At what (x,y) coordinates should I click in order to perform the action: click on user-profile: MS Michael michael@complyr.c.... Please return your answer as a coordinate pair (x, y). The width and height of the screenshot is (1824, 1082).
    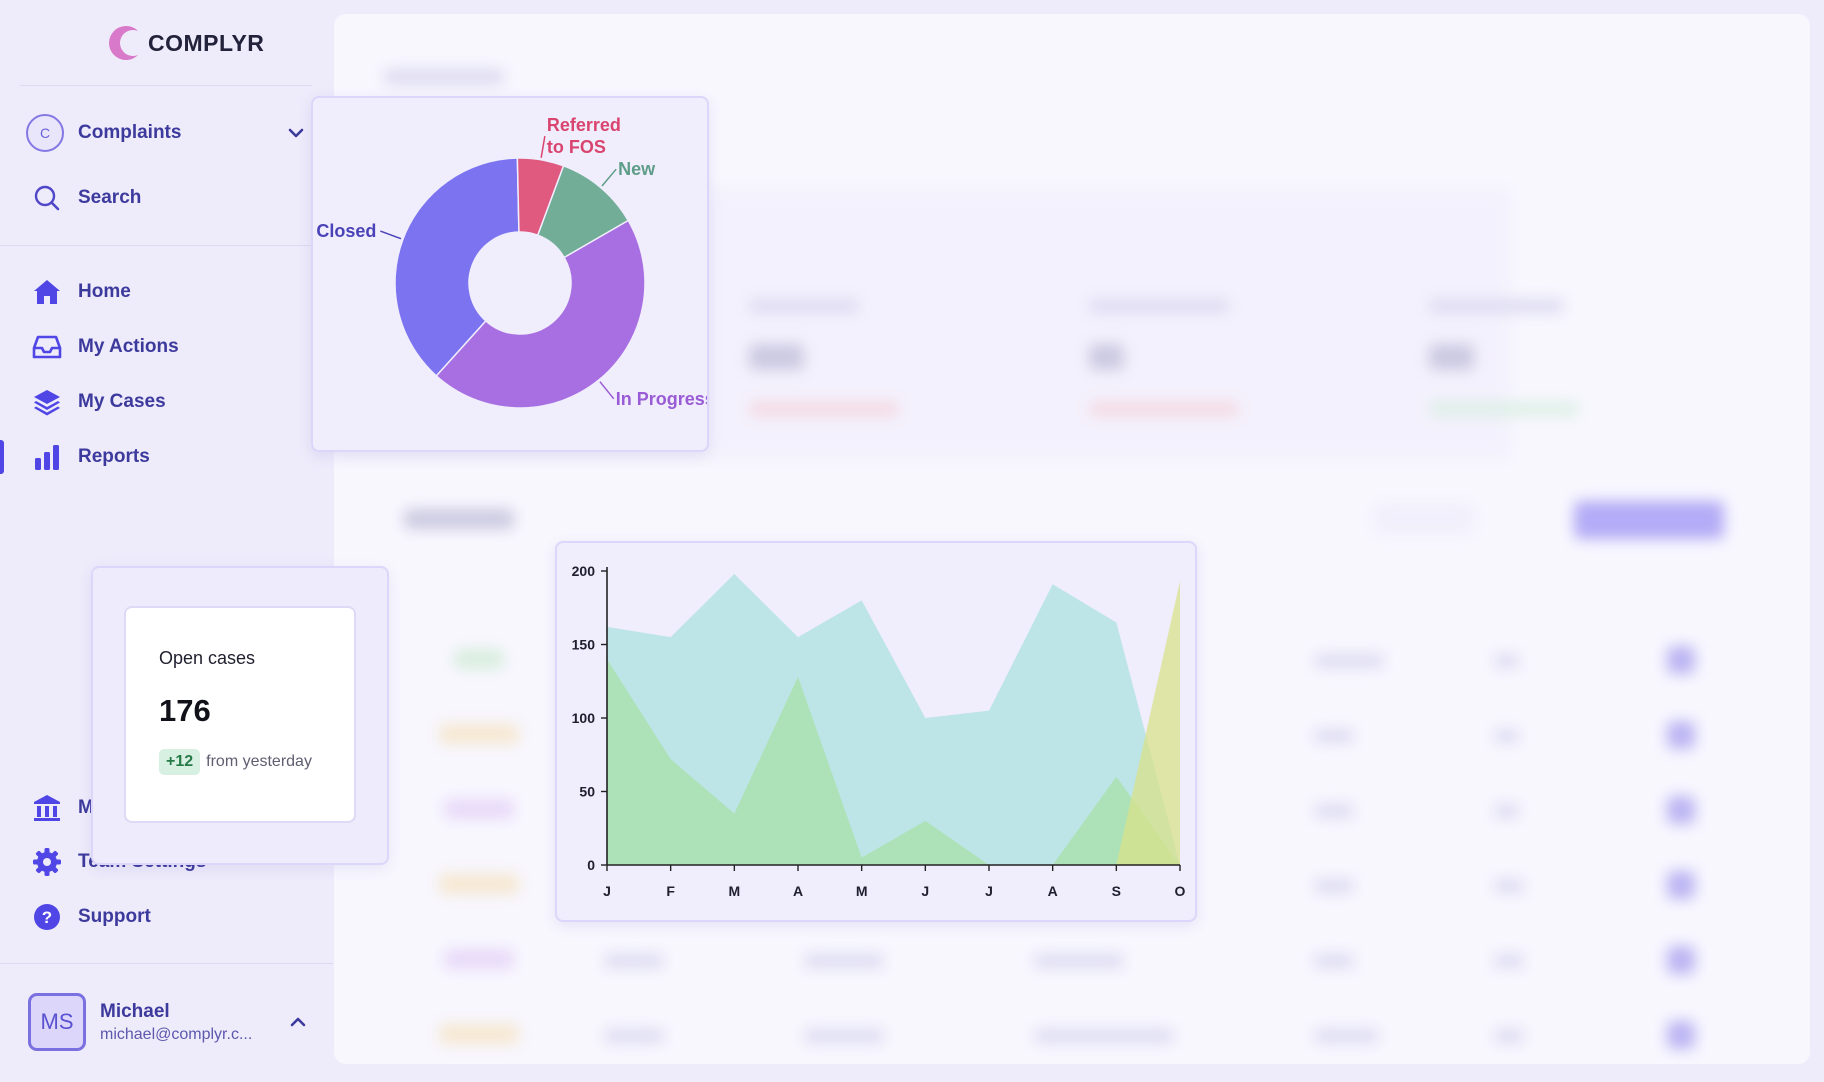
    Looking at the image, I should click on (168, 1022).